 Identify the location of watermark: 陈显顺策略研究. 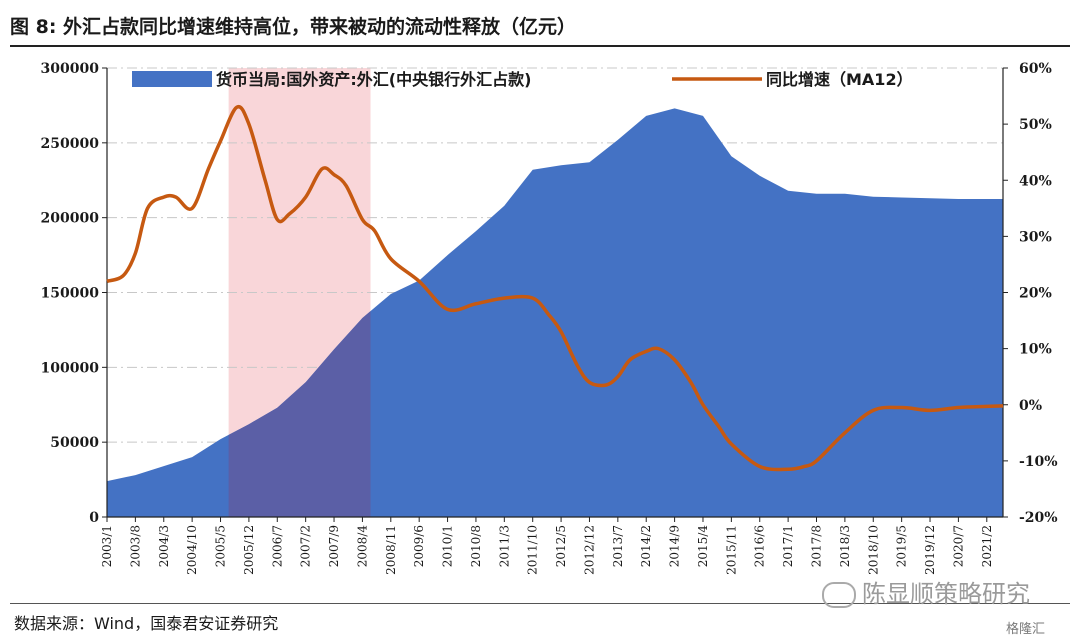
(926, 591).